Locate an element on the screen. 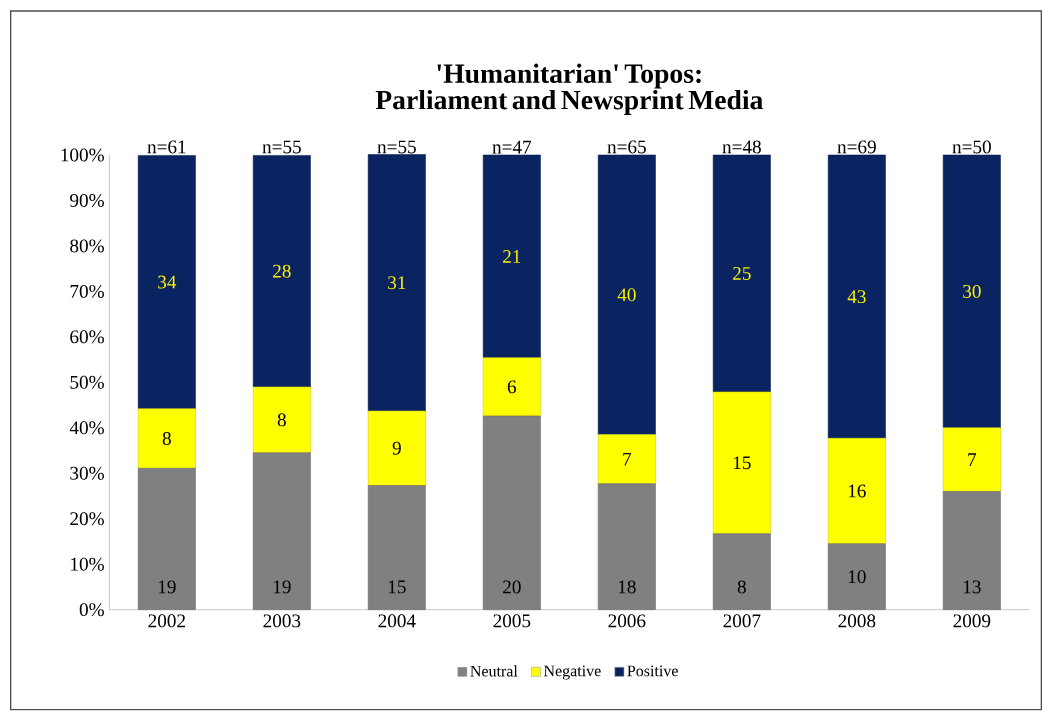  y-tick-label: 100% is located at coordinates (82, 155).